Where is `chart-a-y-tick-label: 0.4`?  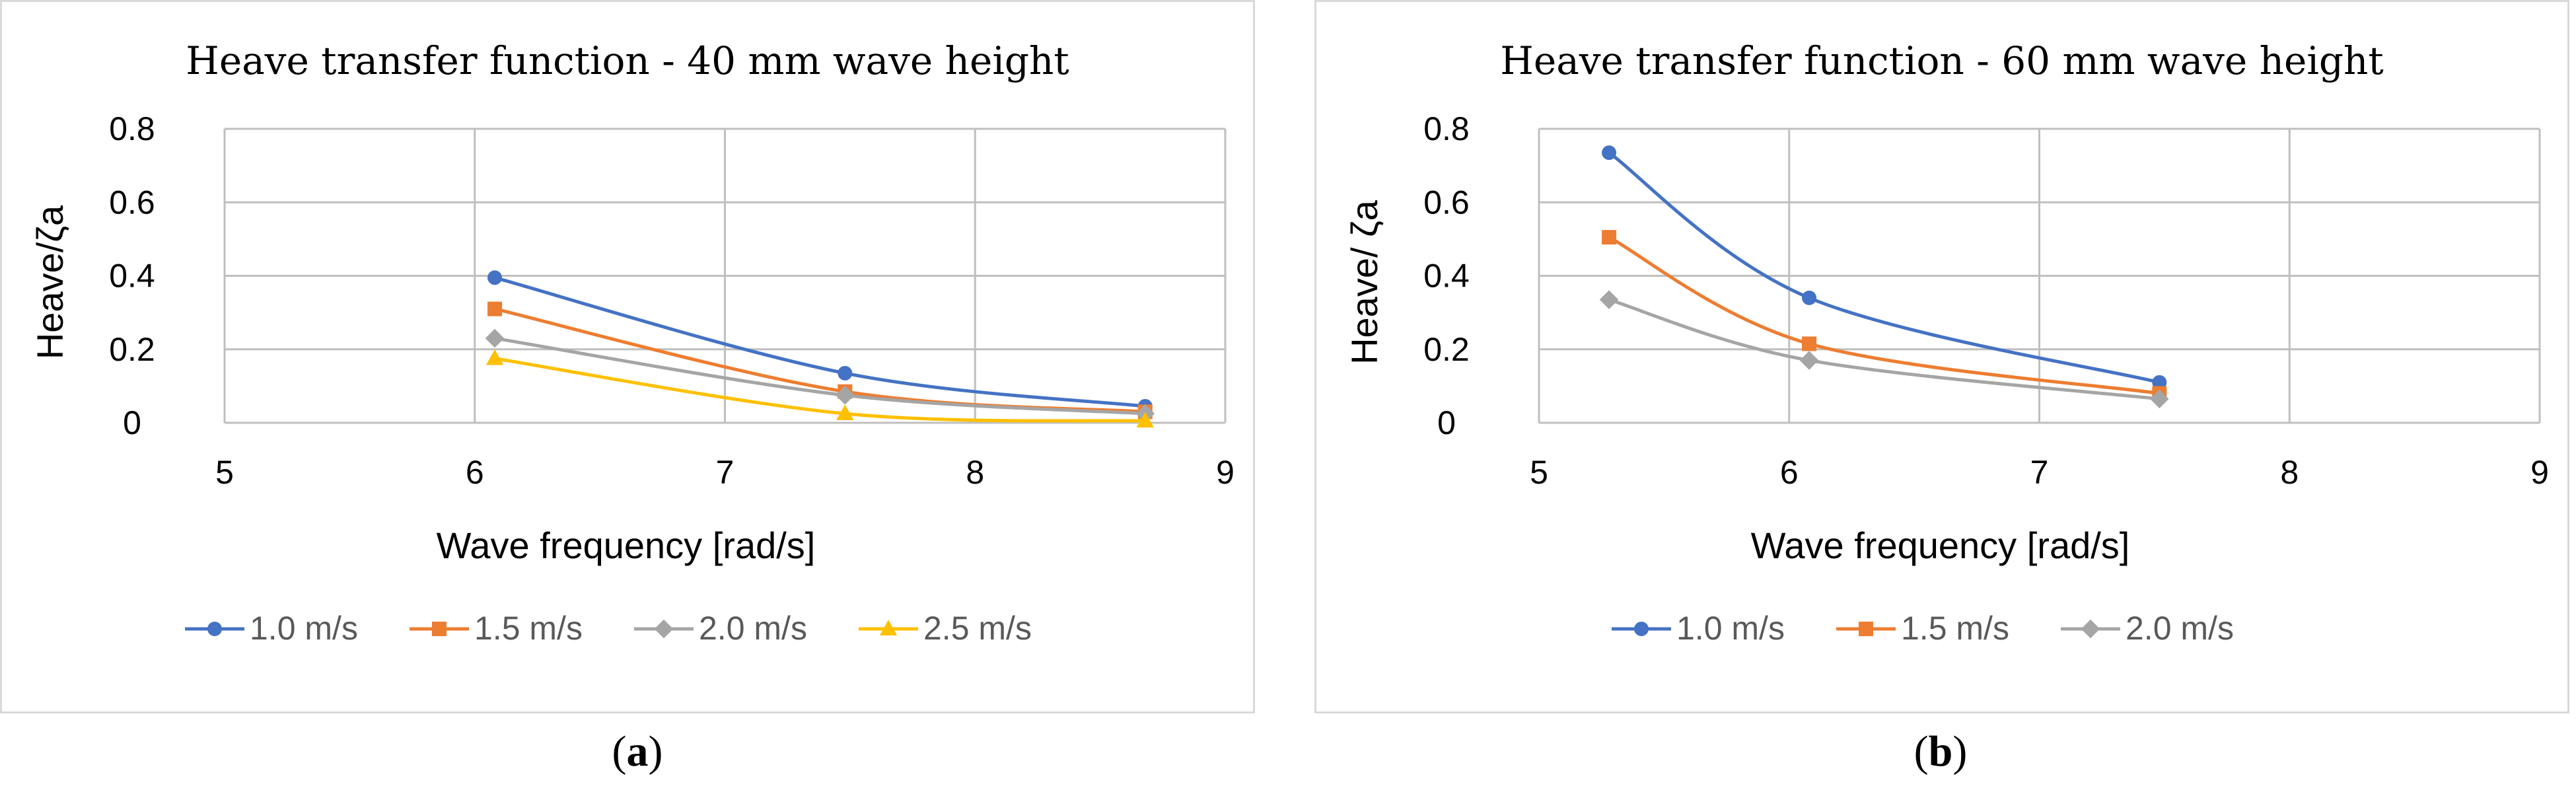 chart-a-y-tick-label: 0.4 is located at coordinates (132, 276).